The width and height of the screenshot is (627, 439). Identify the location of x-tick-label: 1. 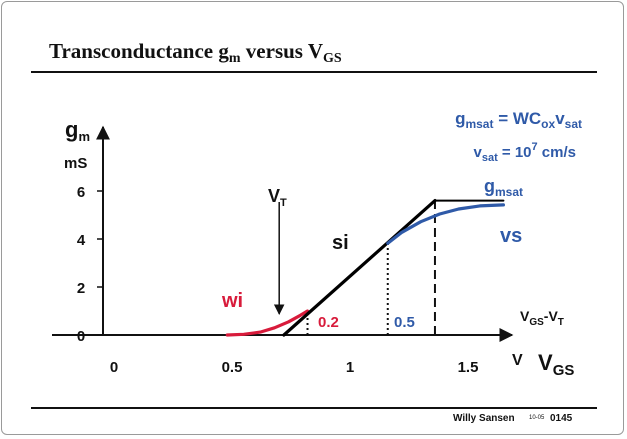
(350, 367).